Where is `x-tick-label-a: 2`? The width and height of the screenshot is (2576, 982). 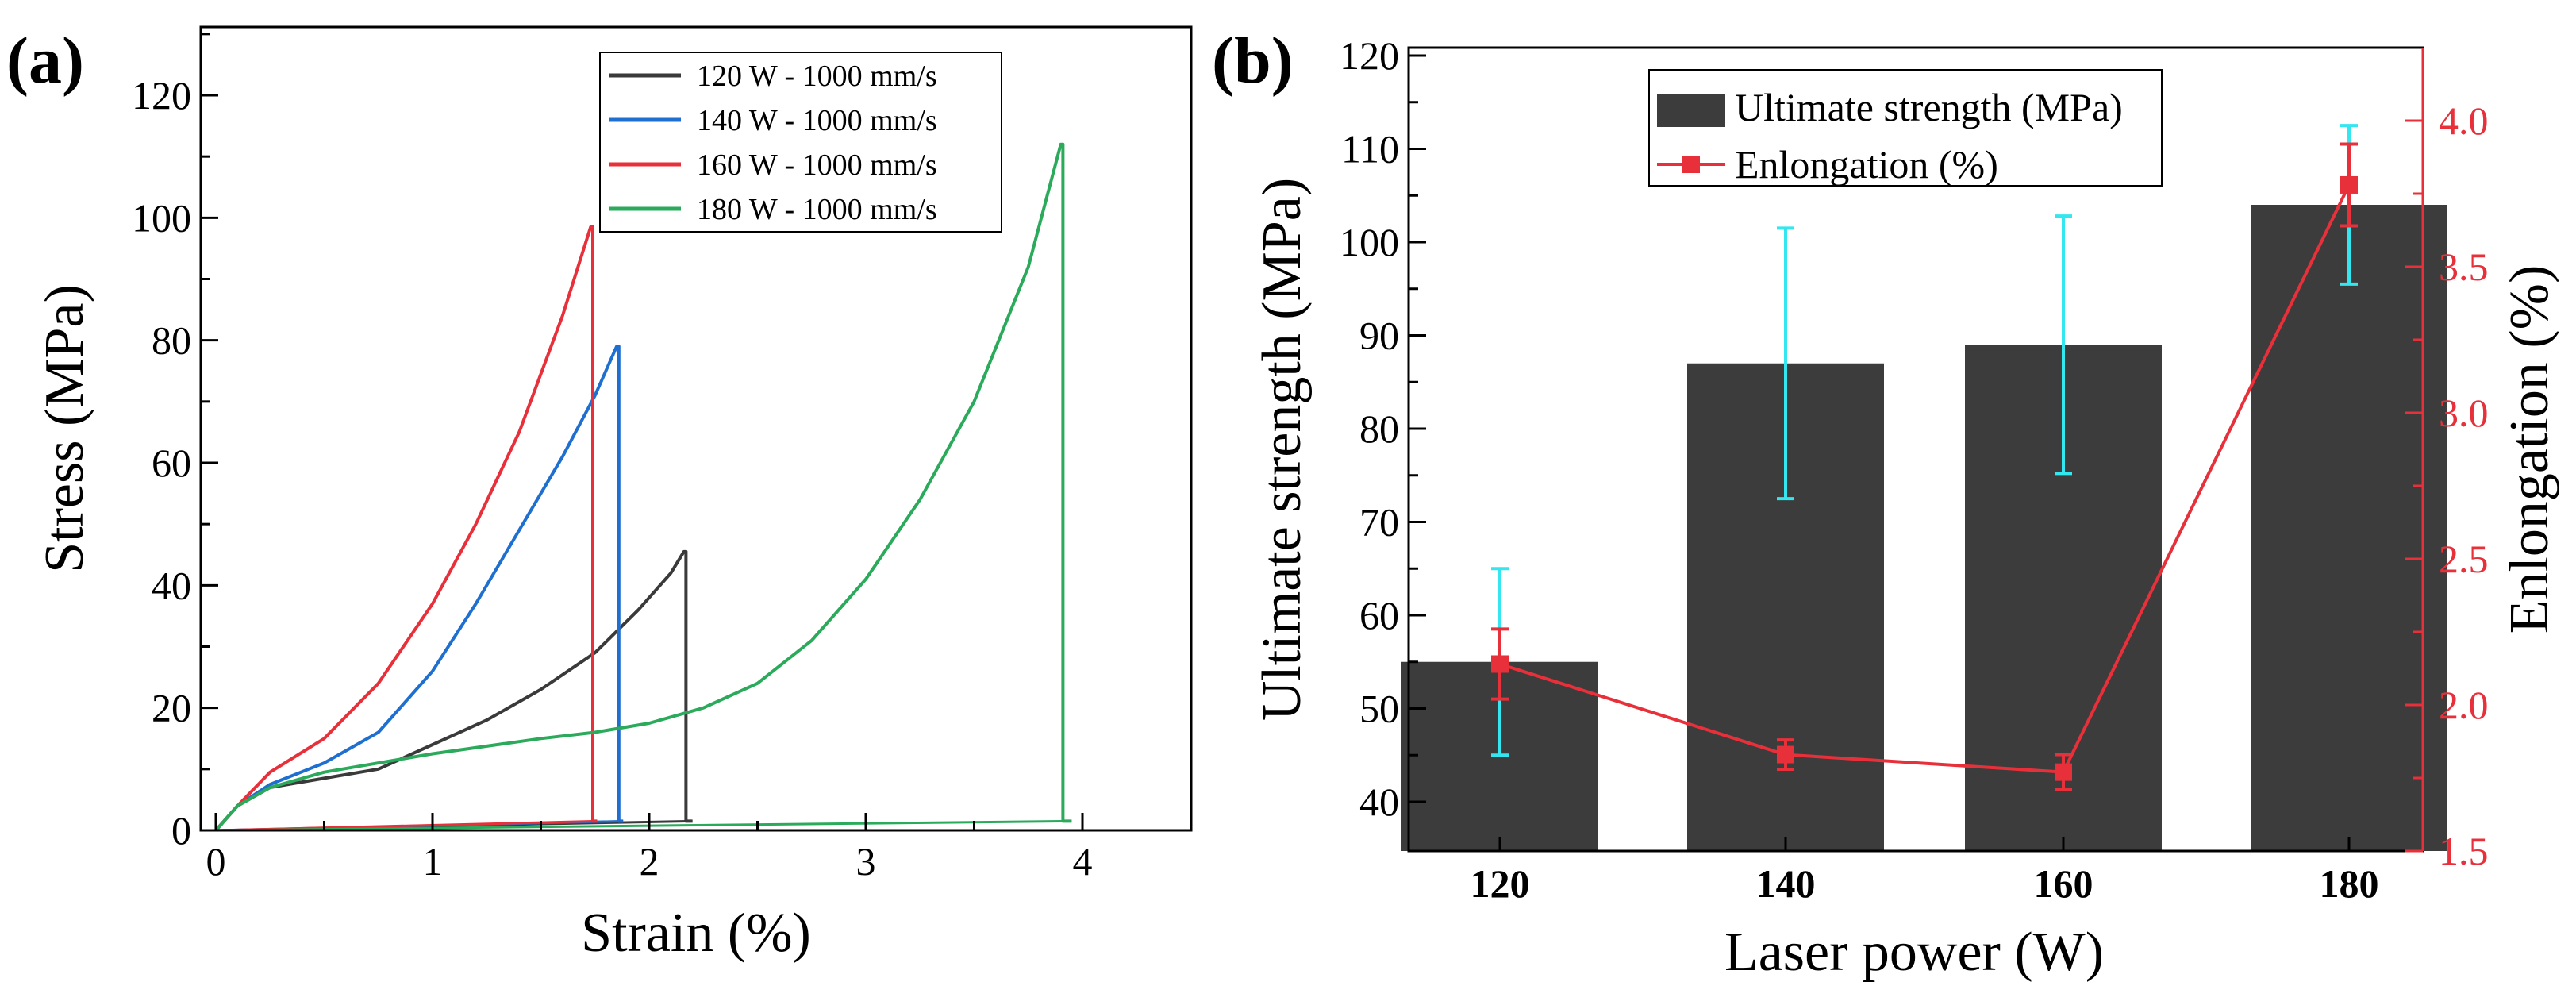 x-tick-label-a: 2 is located at coordinates (649, 862).